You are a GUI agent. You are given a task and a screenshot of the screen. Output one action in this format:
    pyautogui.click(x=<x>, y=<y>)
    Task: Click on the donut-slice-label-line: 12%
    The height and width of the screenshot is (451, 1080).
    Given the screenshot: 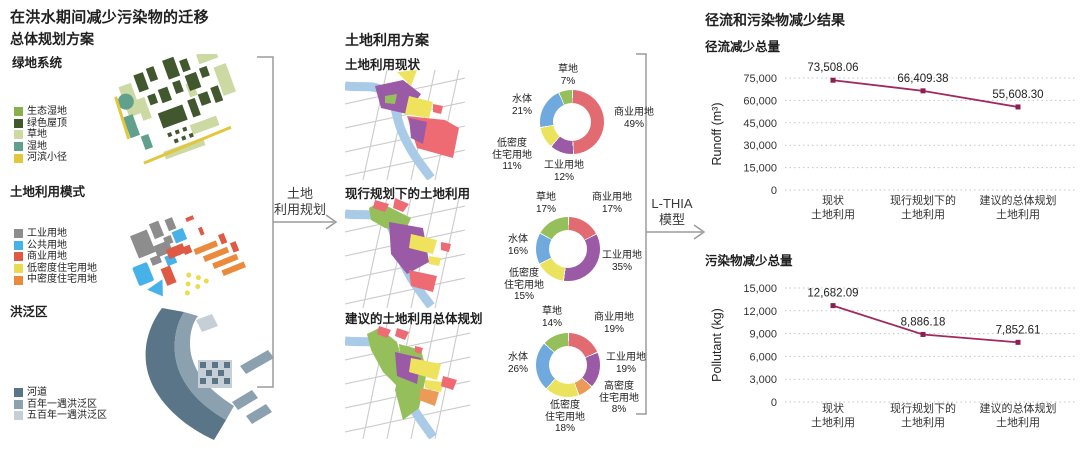 What is the action you would take?
    pyautogui.click(x=563, y=177)
    